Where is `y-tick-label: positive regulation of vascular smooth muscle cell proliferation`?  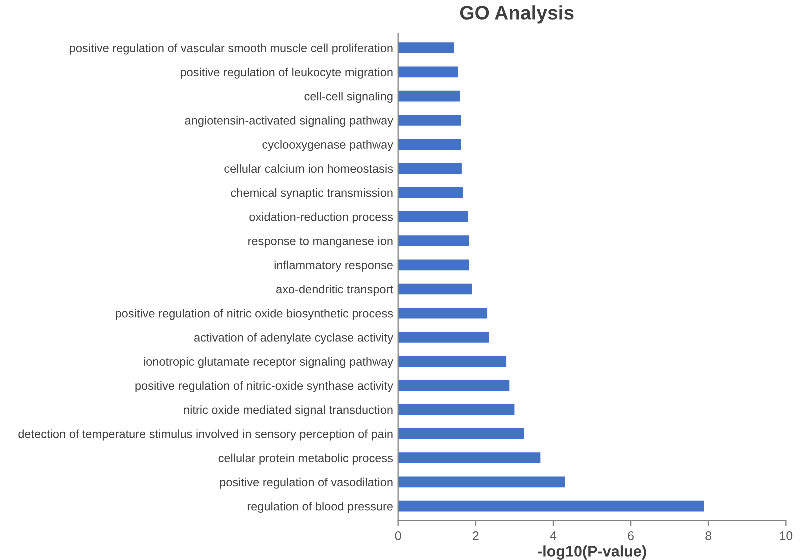
y-tick-label: positive regulation of vascular smooth muscle cell proliferation is located at coordinates (231, 49).